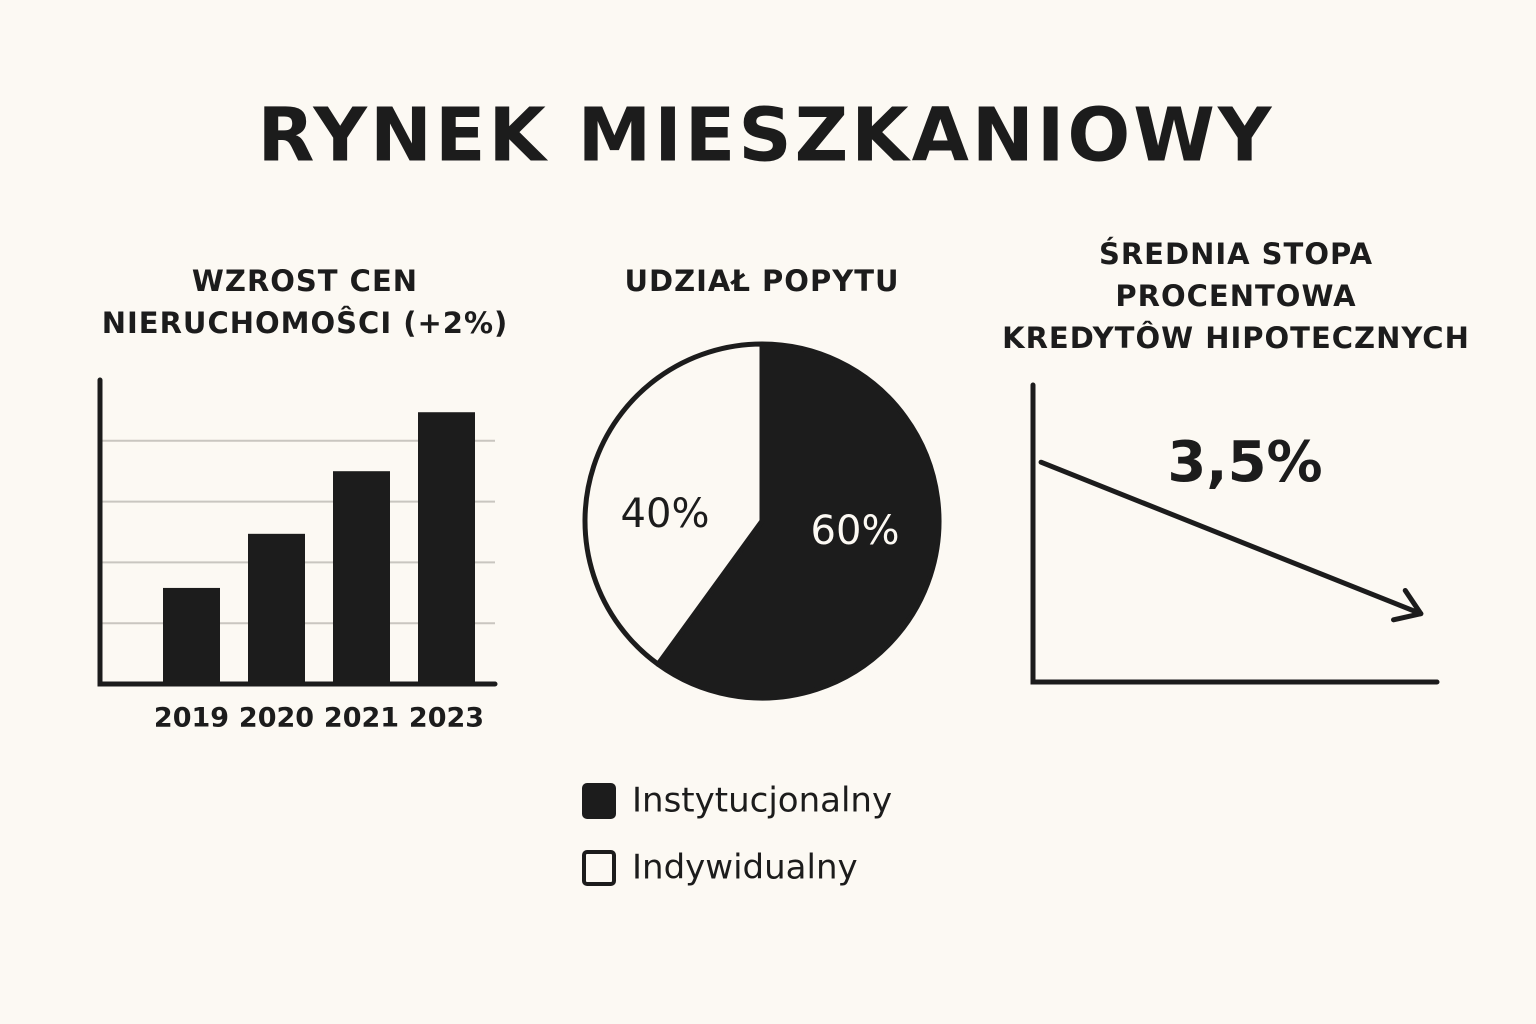 The image size is (1536, 1024). I want to click on pie-value-label: 60%, so click(855, 531).